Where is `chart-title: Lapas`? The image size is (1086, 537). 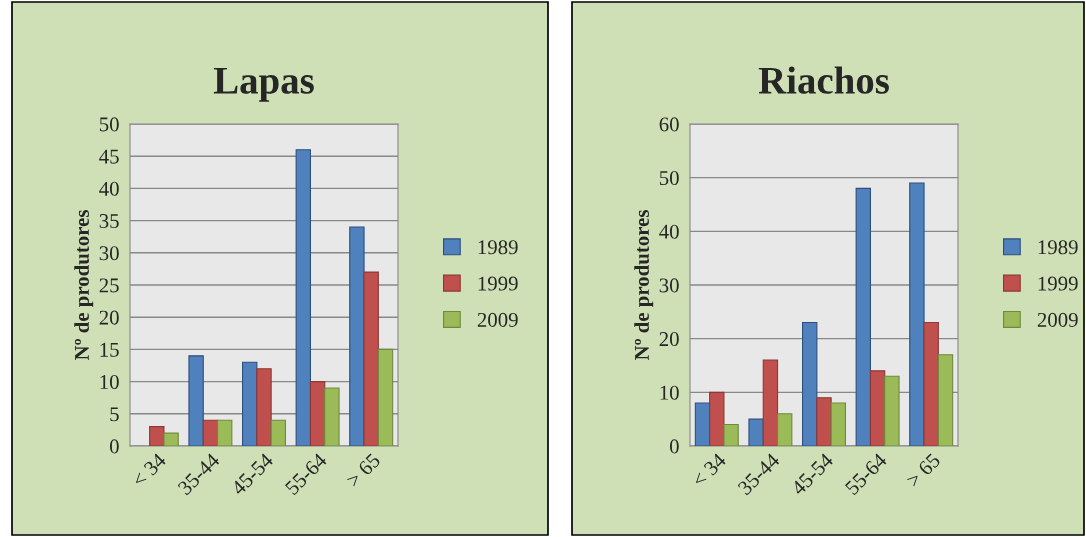 chart-title: Lapas is located at coordinates (263, 84).